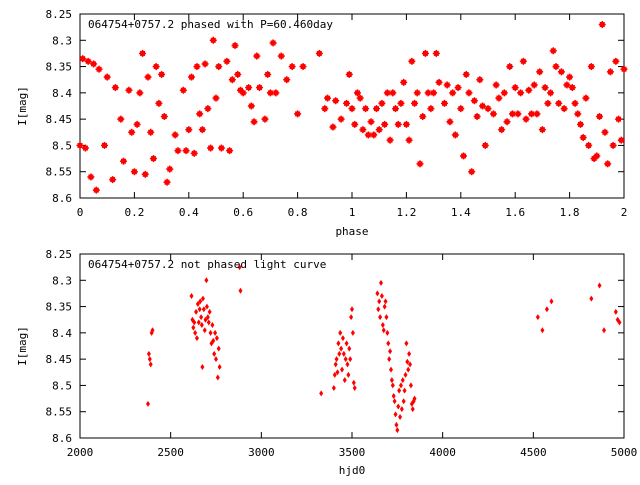 The image size is (640, 485). Describe the element at coordinates (624, 452) in the screenshot. I see `x-tick-label: 5000` at that location.